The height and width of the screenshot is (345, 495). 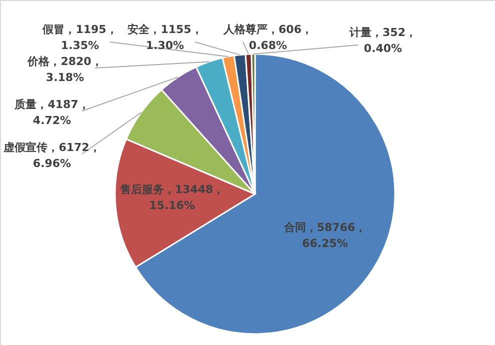 I want to click on slice-label: 价格，2820，3.18%, so click(x=64, y=69).